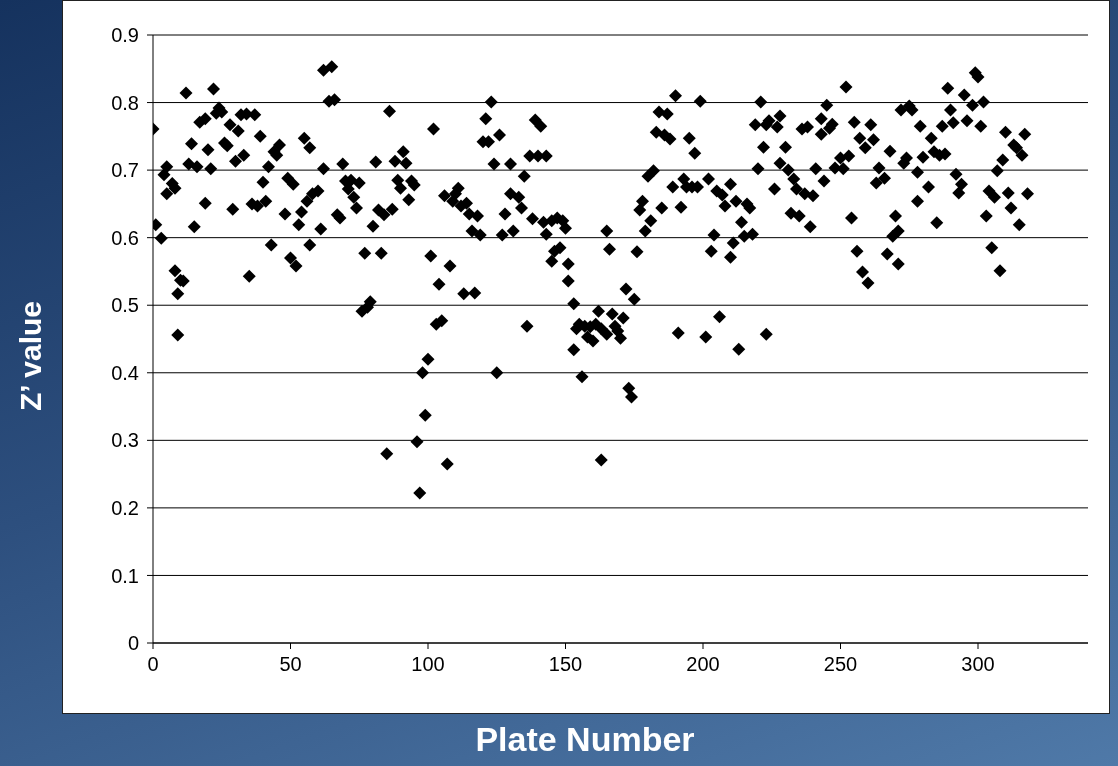 This screenshot has height=766, width=1118. What do you see at coordinates (125, 102) in the screenshot?
I see `y-tick-label: 0.8` at bounding box center [125, 102].